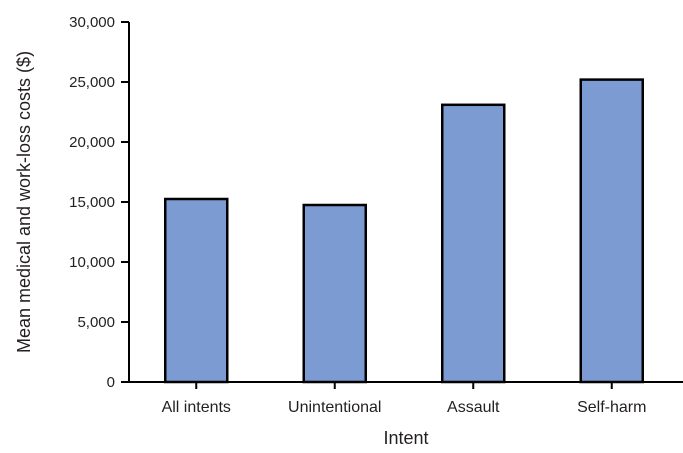 The image size is (683, 453). Describe the element at coordinates (92, 262) in the screenshot. I see `y-tick-label: 10,000` at that location.